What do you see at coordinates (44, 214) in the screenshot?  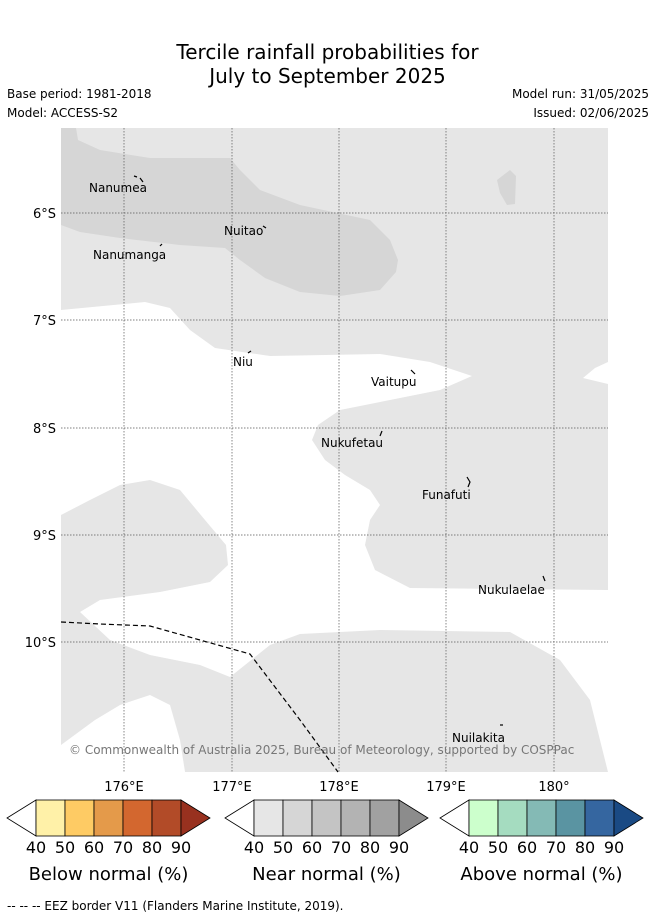 I see `lat-label-6s: 6°S` at bounding box center [44, 214].